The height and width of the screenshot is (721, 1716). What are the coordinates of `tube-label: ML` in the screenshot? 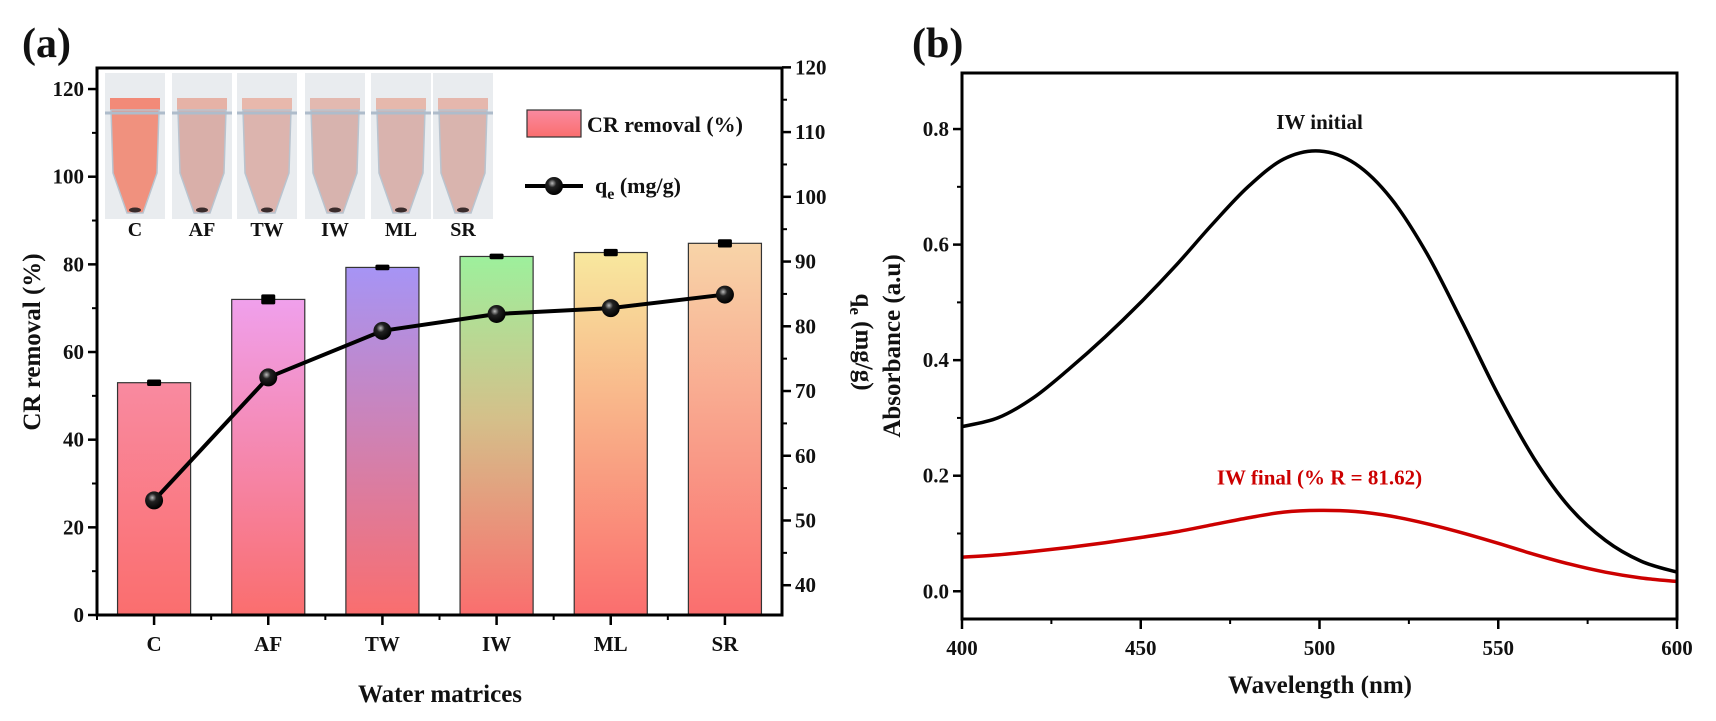 It's located at (401, 230).